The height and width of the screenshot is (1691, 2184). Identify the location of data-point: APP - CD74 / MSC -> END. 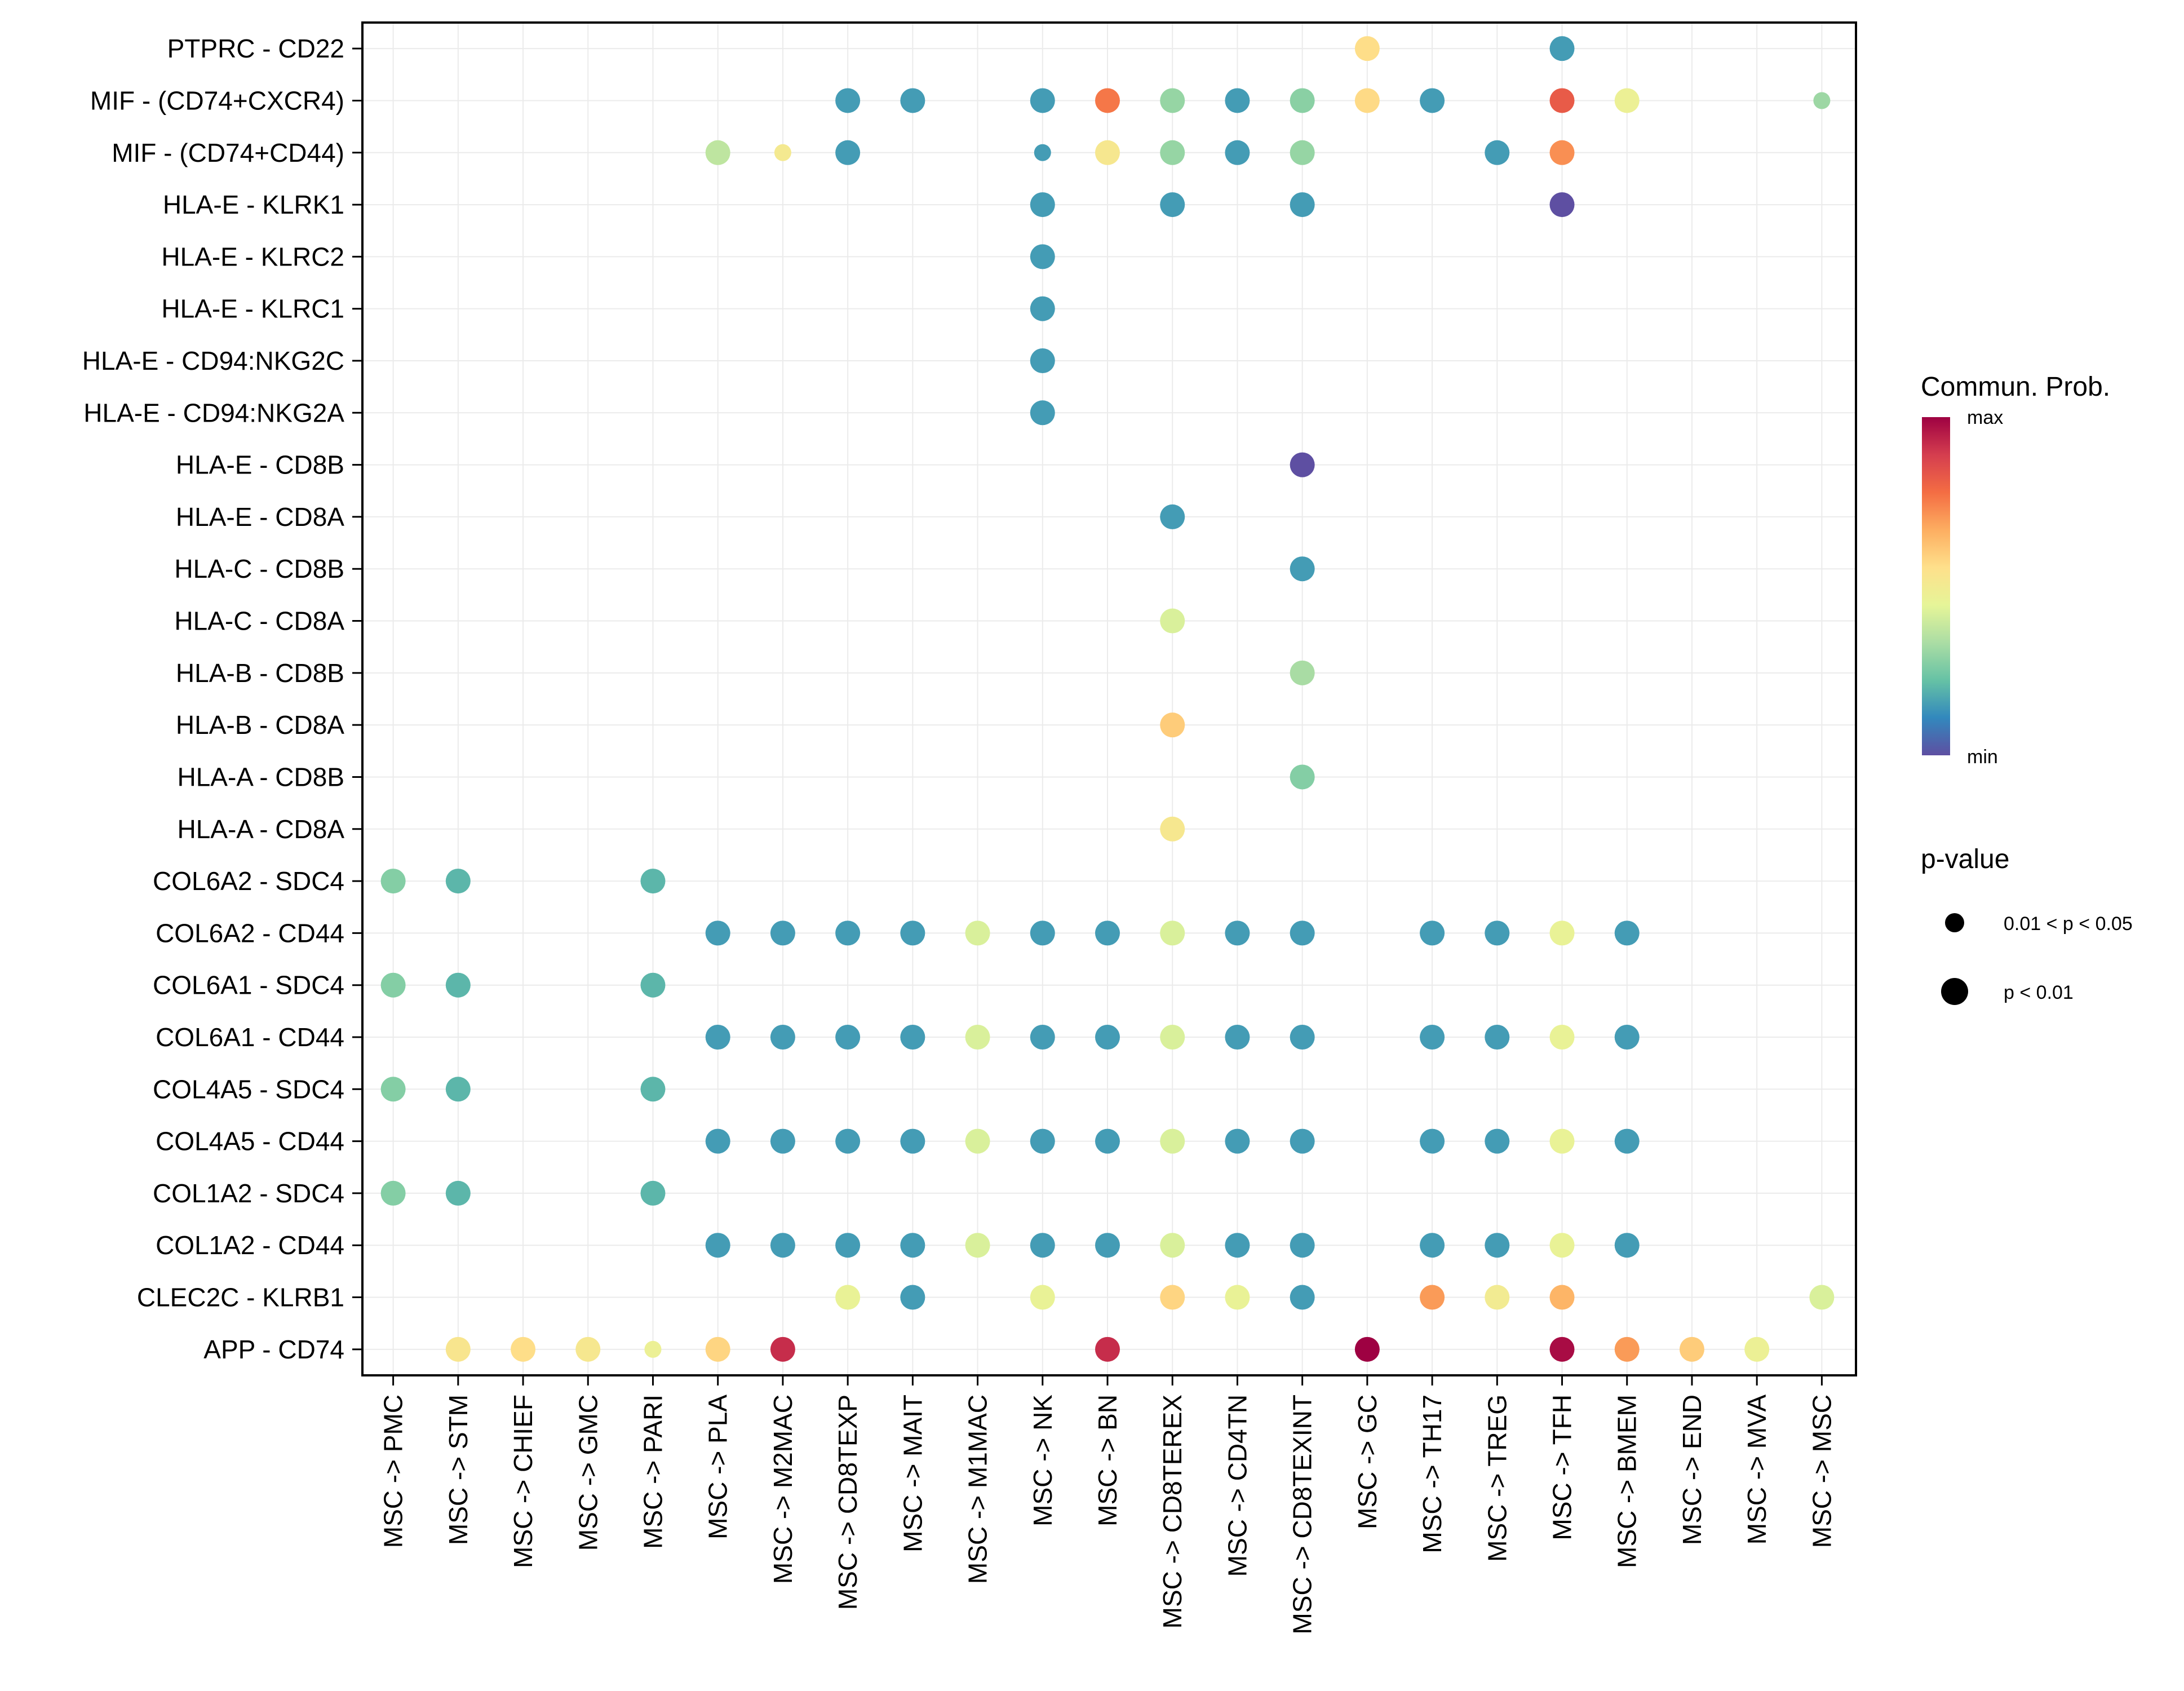
(1691, 1349).